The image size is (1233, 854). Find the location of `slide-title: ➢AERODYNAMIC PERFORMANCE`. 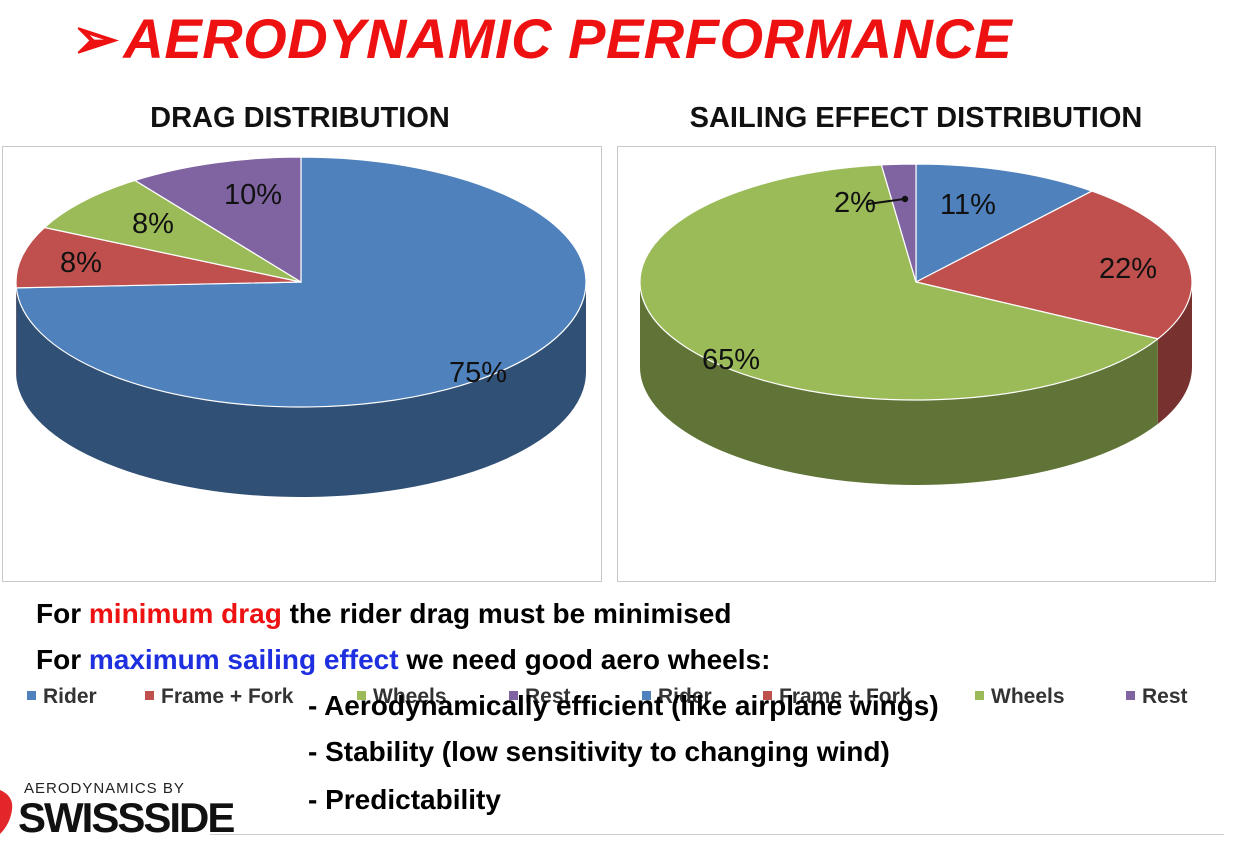

slide-title: ➢AERODYNAMIC PERFORMANCE is located at coordinates (542, 39).